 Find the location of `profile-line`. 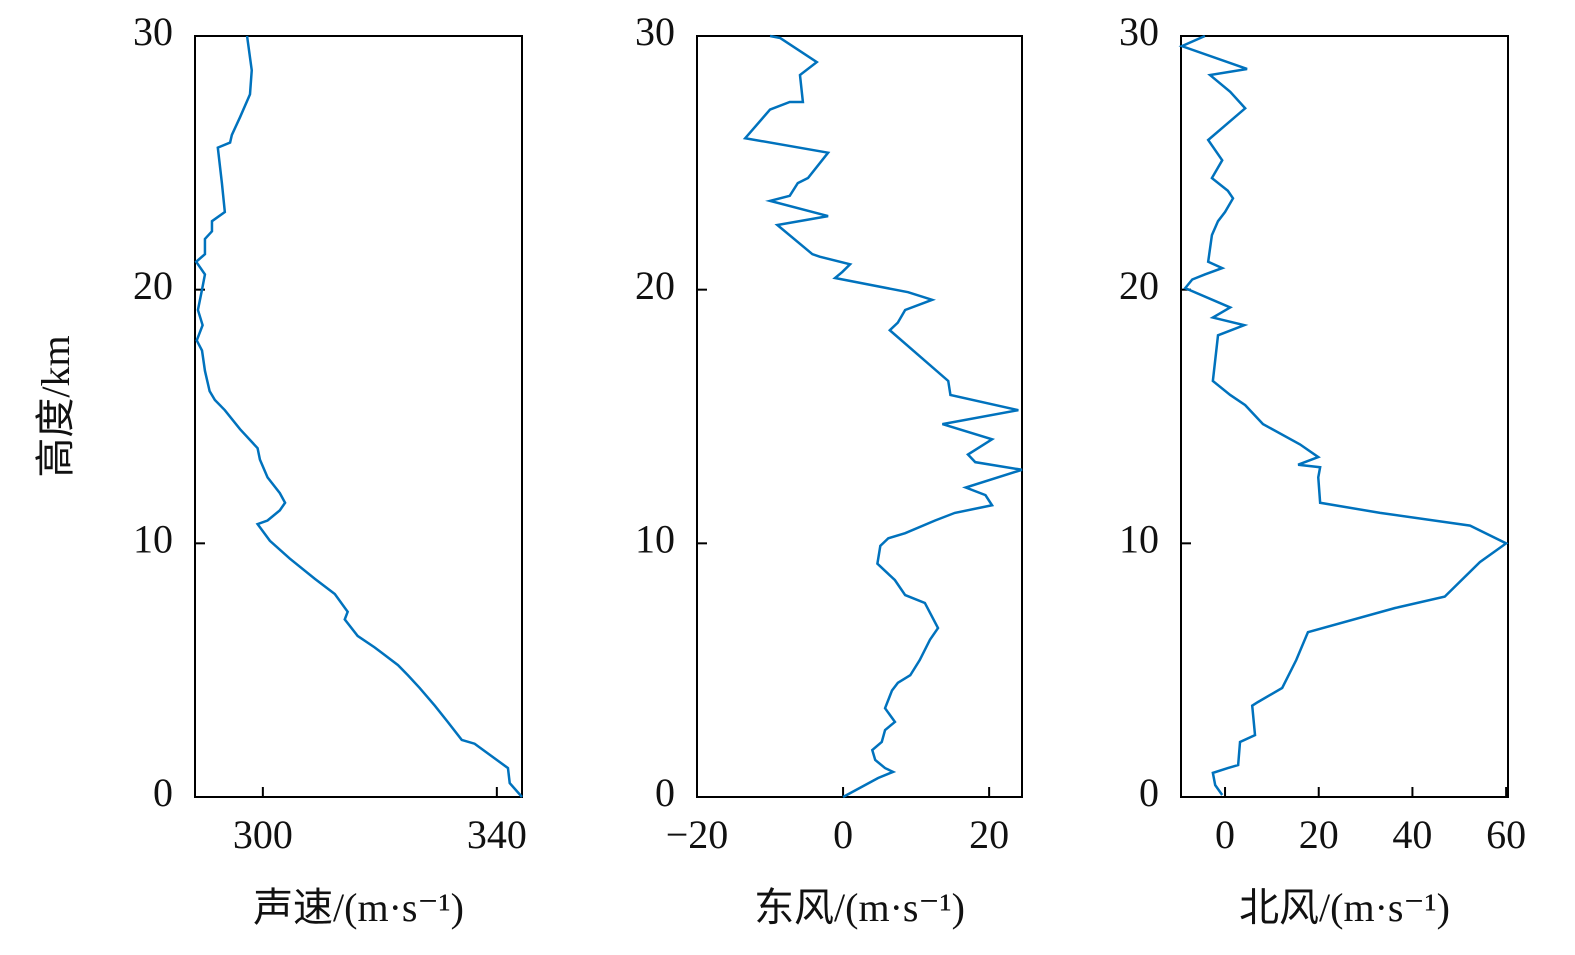

profile-line is located at coordinates (882, 416).